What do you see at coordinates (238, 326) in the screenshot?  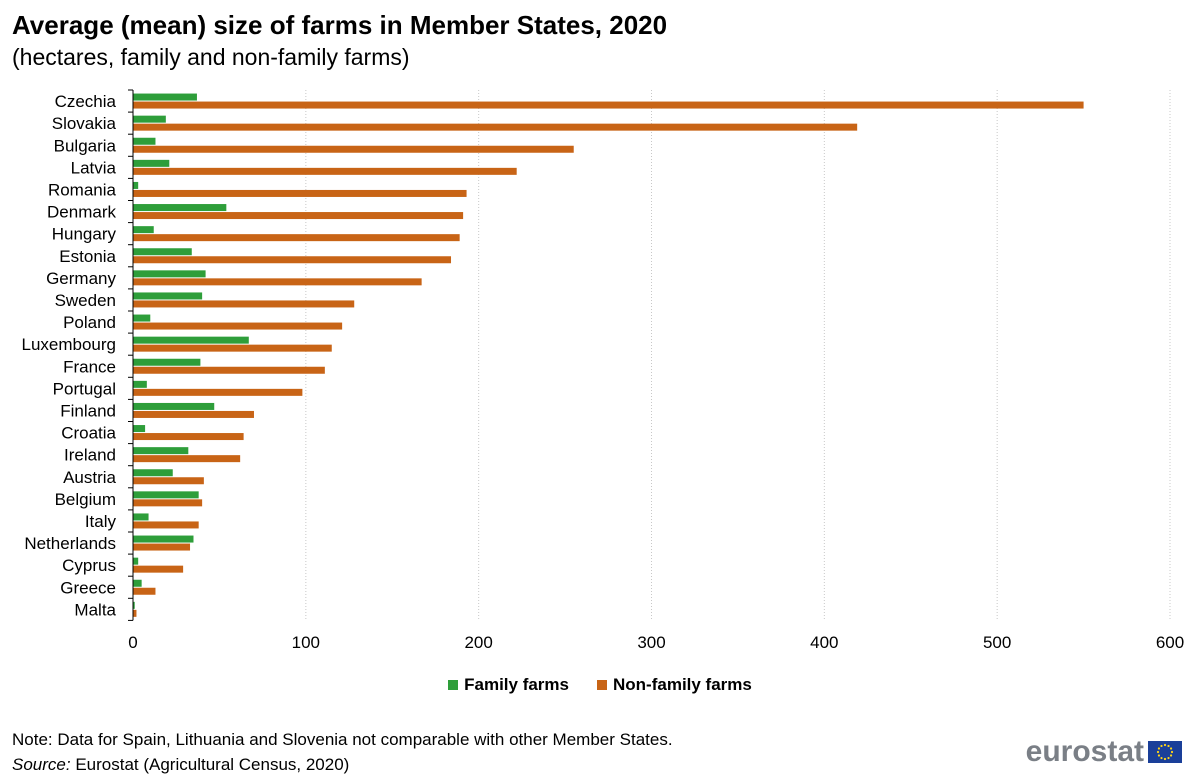 I see `bar-non-family-poland` at bounding box center [238, 326].